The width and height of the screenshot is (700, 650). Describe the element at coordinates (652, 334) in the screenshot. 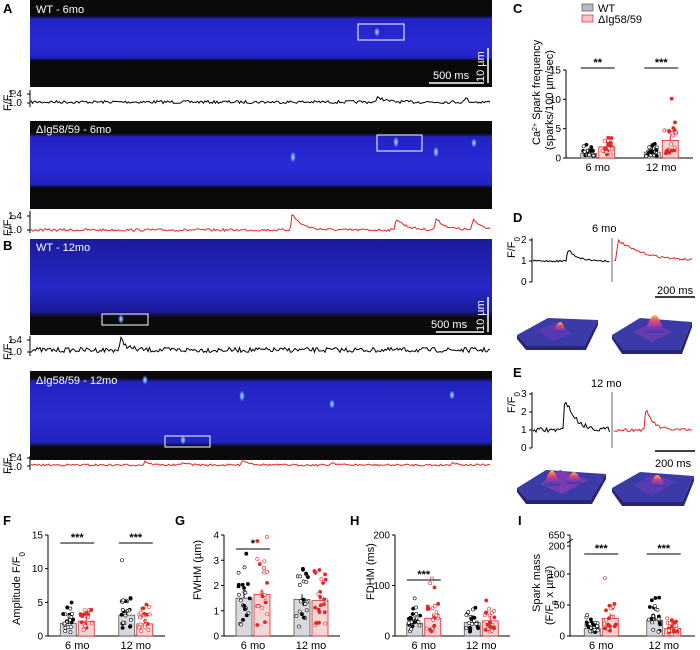

I see `d-surface-mut` at that location.